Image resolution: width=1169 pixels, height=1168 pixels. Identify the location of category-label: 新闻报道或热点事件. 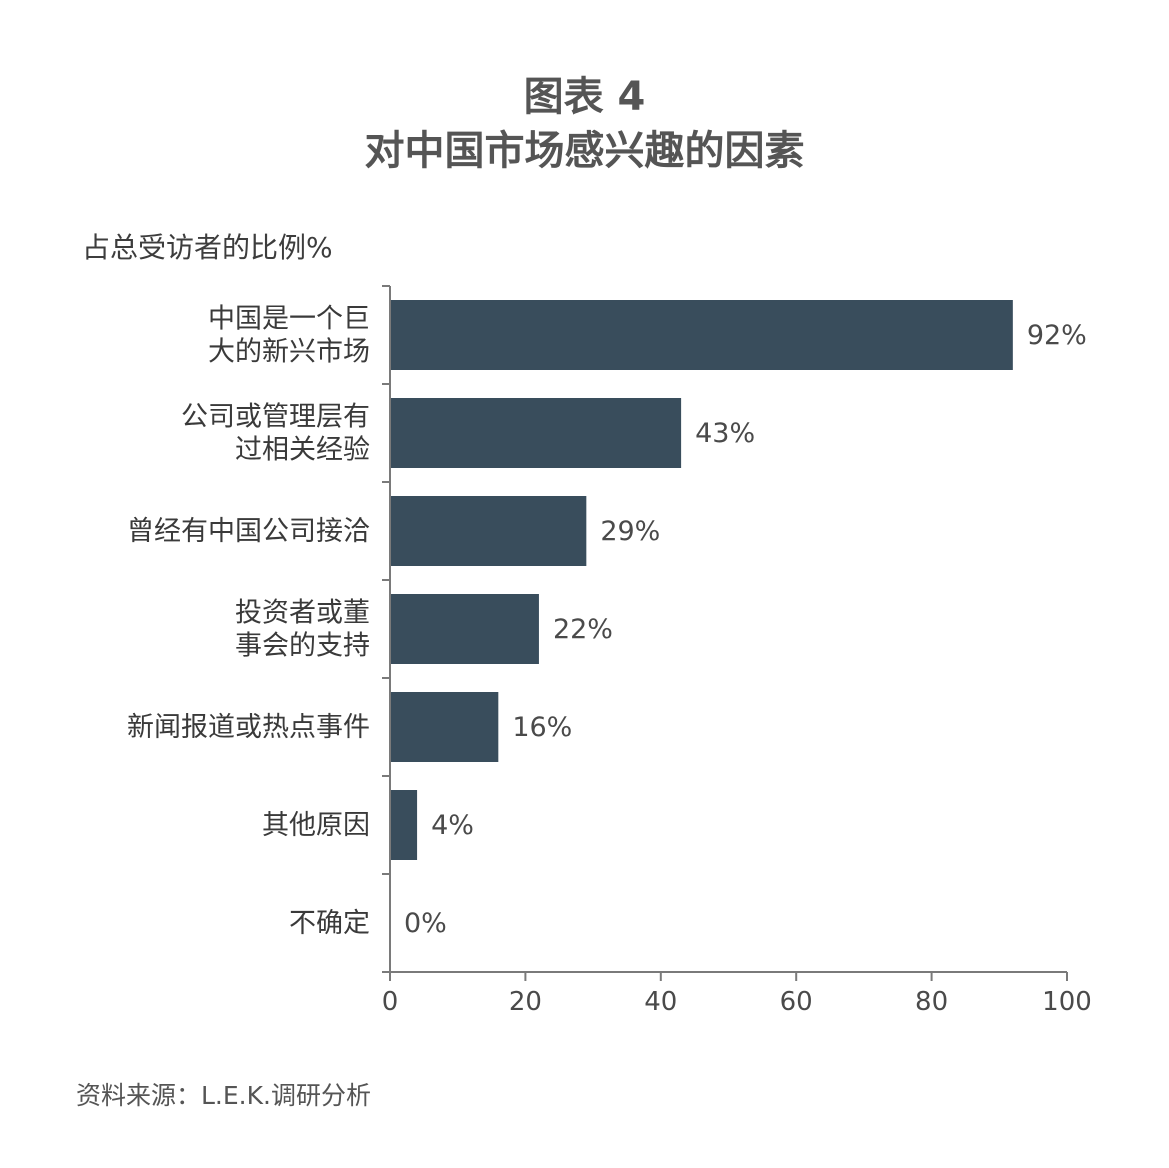
(248, 727).